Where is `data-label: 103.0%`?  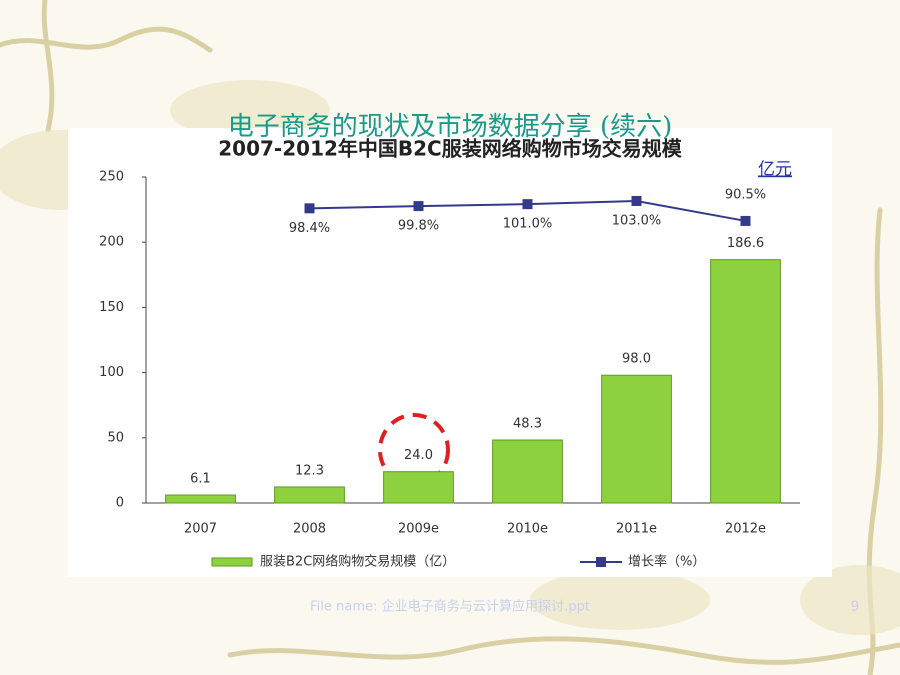
data-label: 103.0% is located at coordinates (637, 220).